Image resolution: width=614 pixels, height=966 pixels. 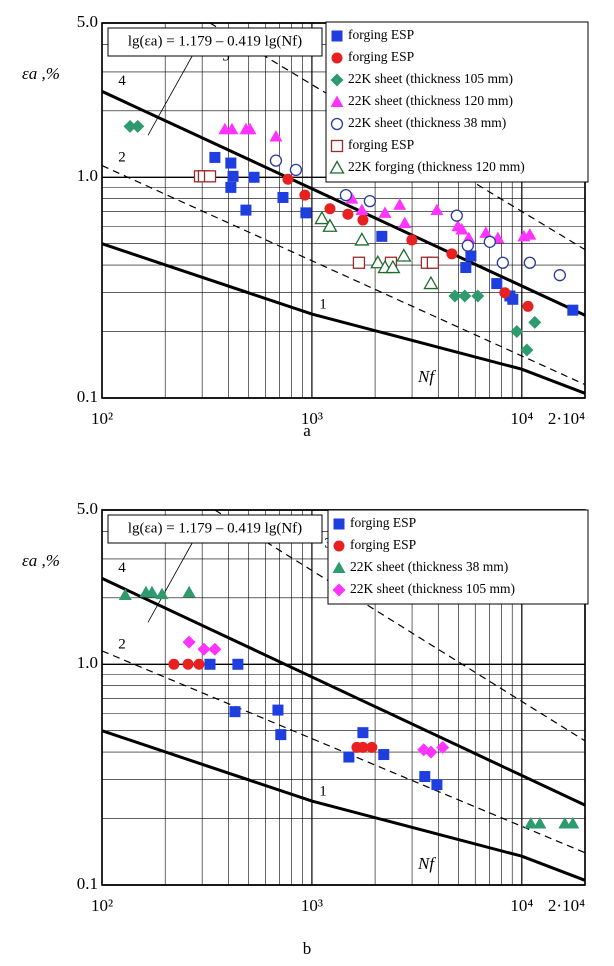 What do you see at coordinates (41, 73) in the screenshot?
I see `y-axis-label: εa ,%` at bounding box center [41, 73].